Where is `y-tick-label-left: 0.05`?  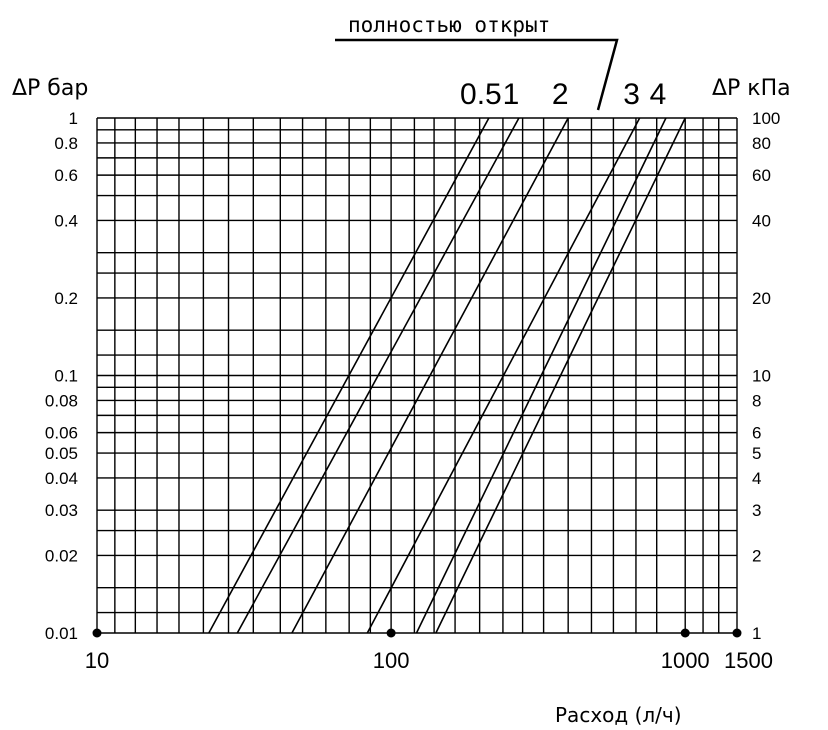 y-tick-label-left: 0.05 is located at coordinates (61, 453).